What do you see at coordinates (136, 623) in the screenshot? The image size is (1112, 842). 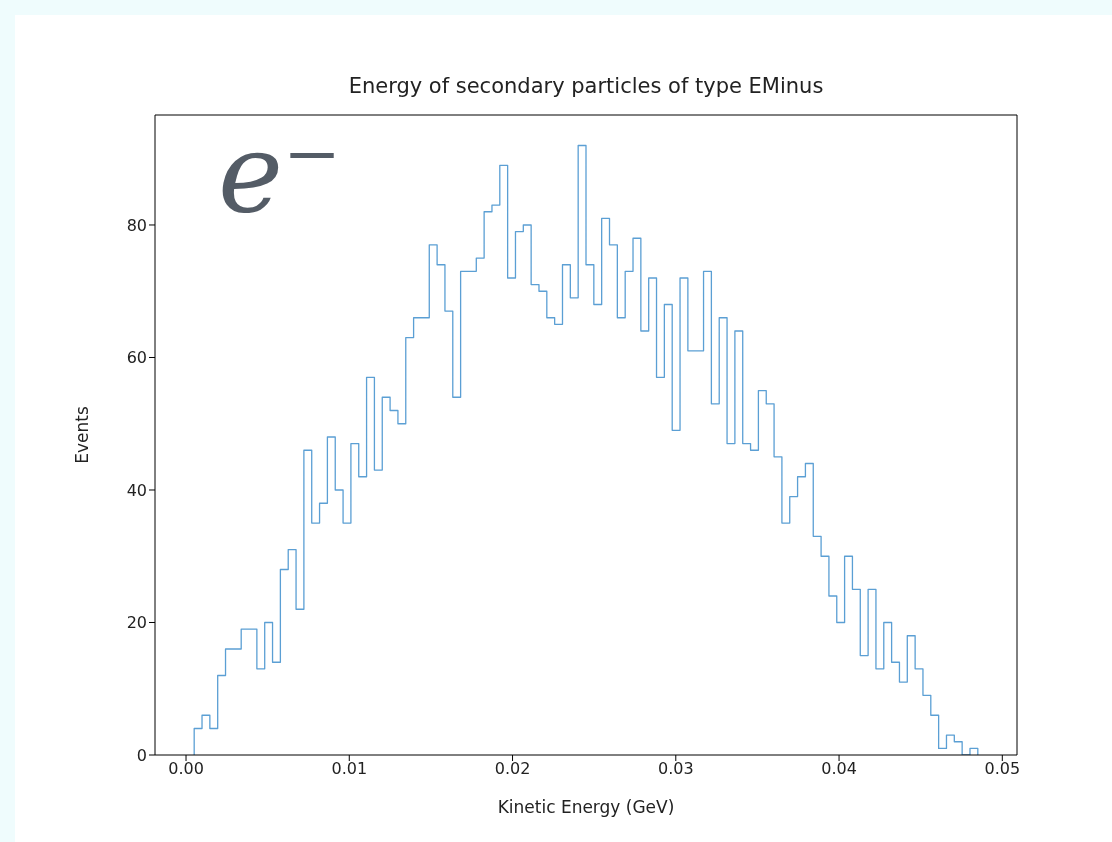 I see `y-tick-label: 20` at bounding box center [136, 623].